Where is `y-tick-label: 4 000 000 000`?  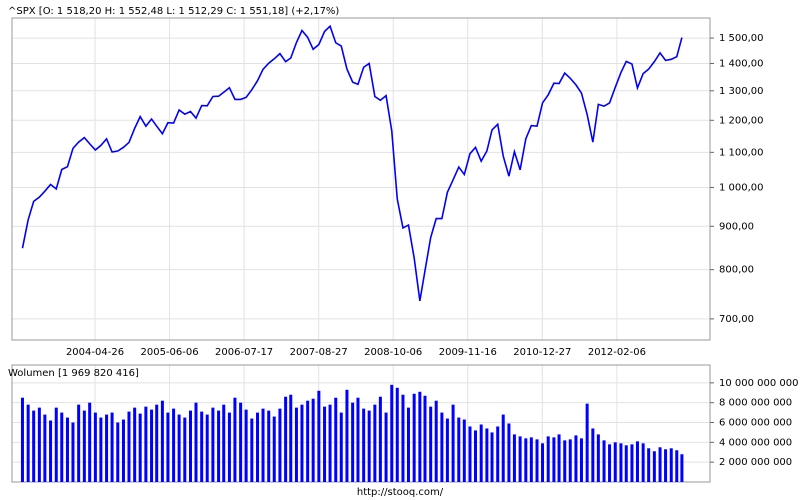 y-tick-label: 4 000 000 000 is located at coordinates (755, 442).